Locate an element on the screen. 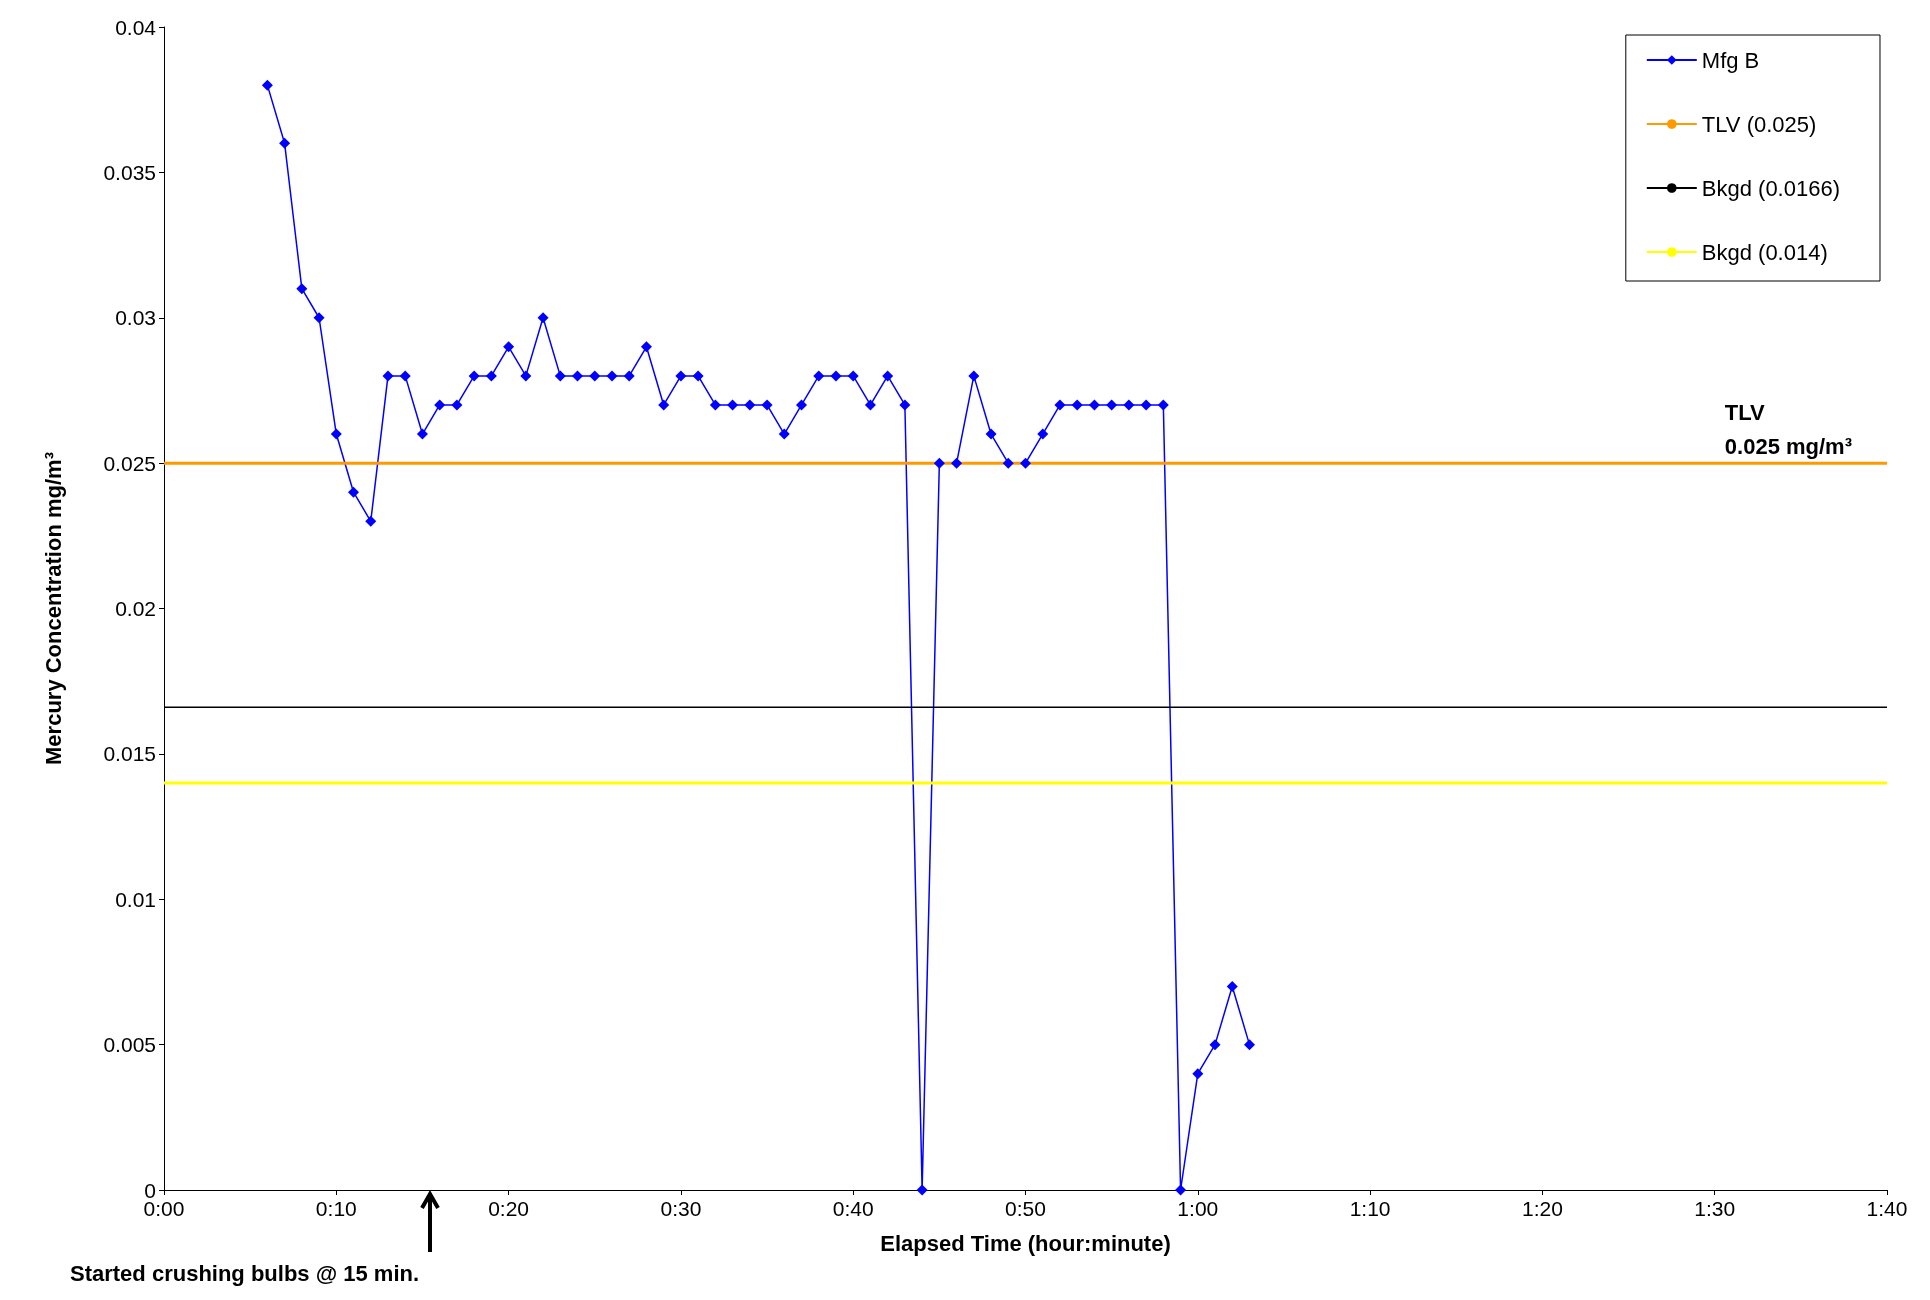  y-axis-title: Mercury Concentration mg/m³ is located at coordinates (53, 608).